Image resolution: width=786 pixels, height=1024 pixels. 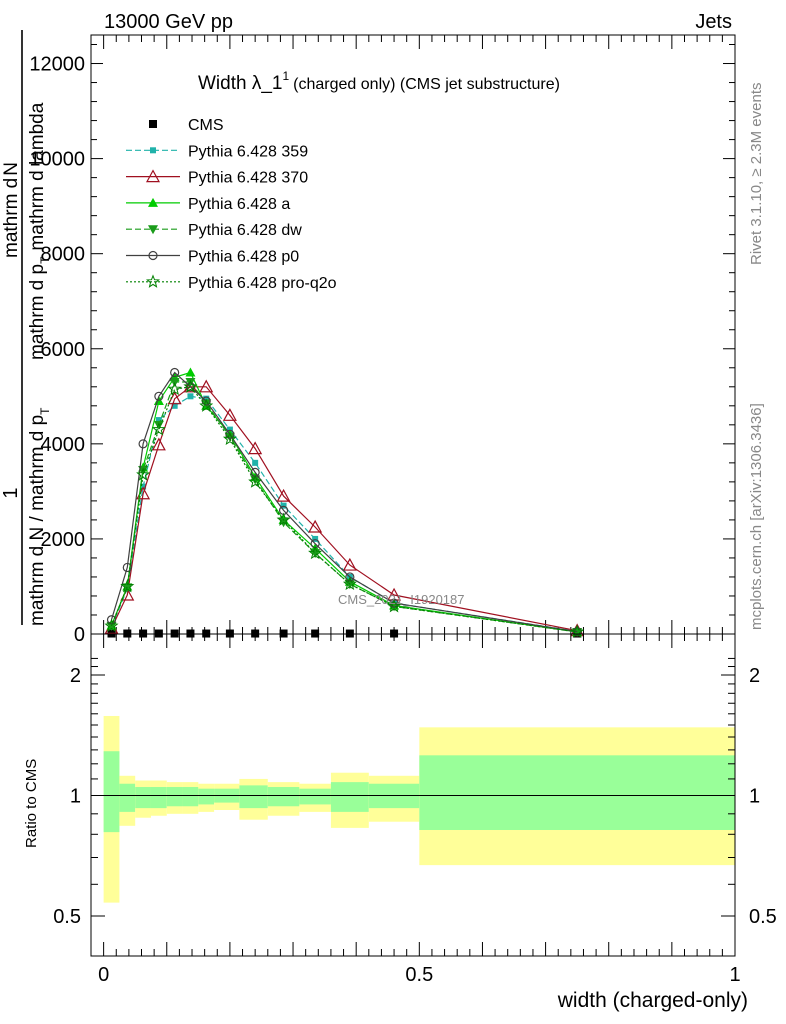 I want to click on mcplots-label: mcplots.cern.ch [arXiv:1306.3436], so click(x=756, y=516).